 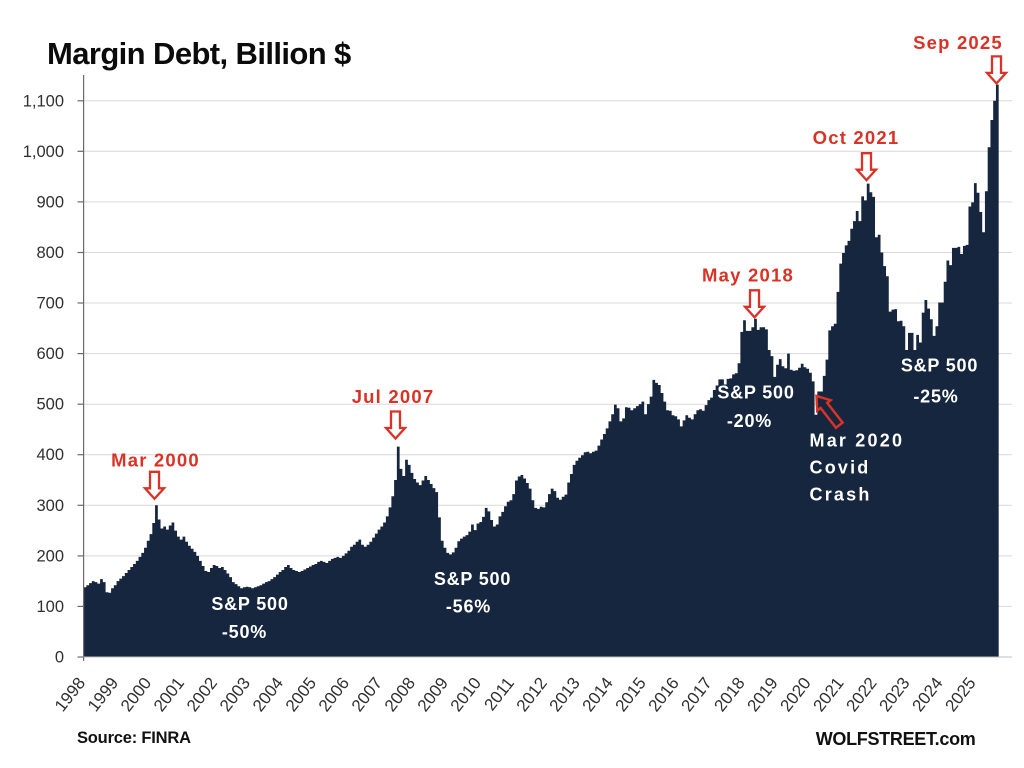 I want to click on svg-text: 1,000, so click(x=43, y=152).